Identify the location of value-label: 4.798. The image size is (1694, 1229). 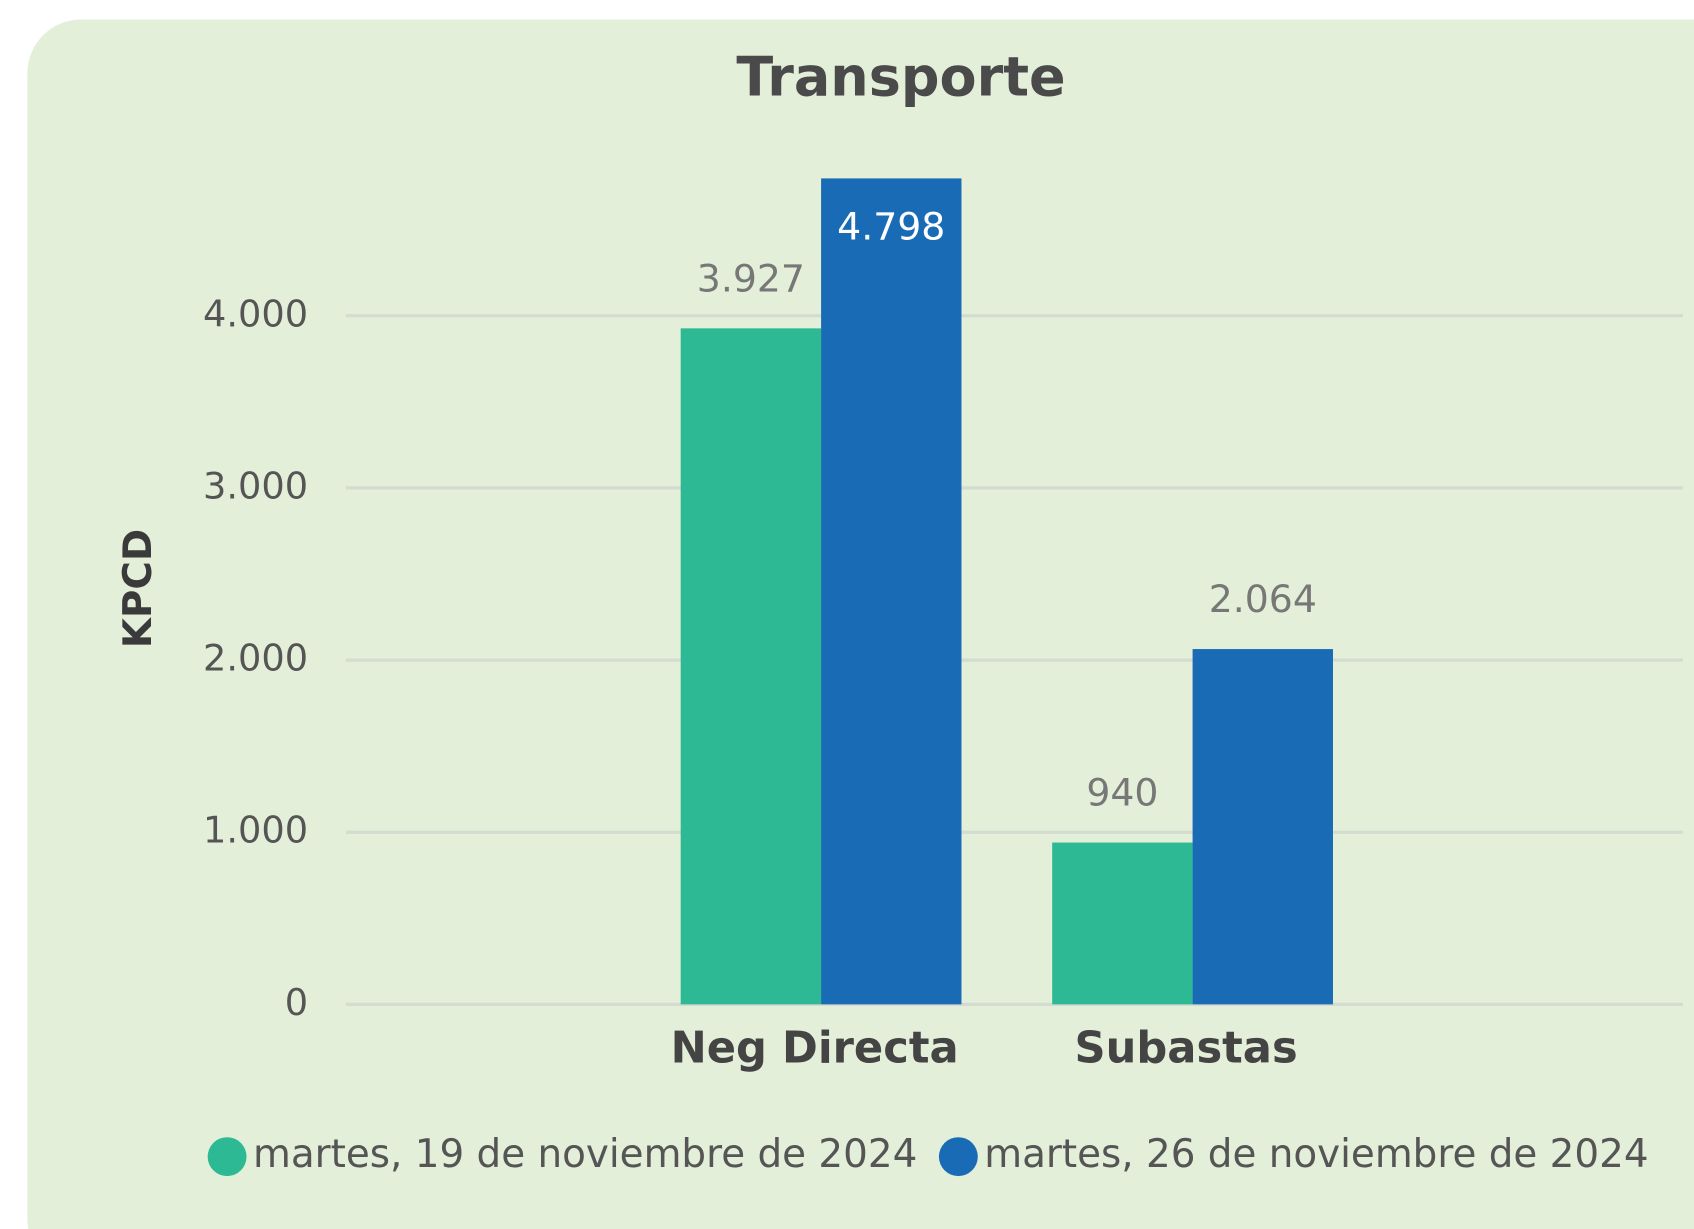
(891, 227).